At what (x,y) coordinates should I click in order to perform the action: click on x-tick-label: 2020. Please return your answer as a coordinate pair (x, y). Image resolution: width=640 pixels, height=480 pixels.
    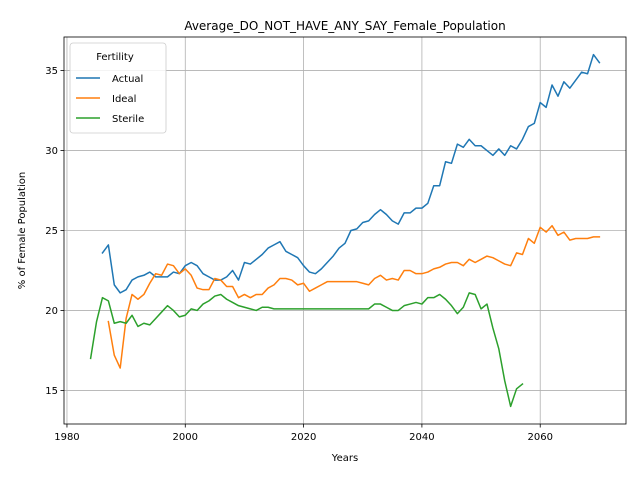
    Looking at the image, I should click on (303, 437).